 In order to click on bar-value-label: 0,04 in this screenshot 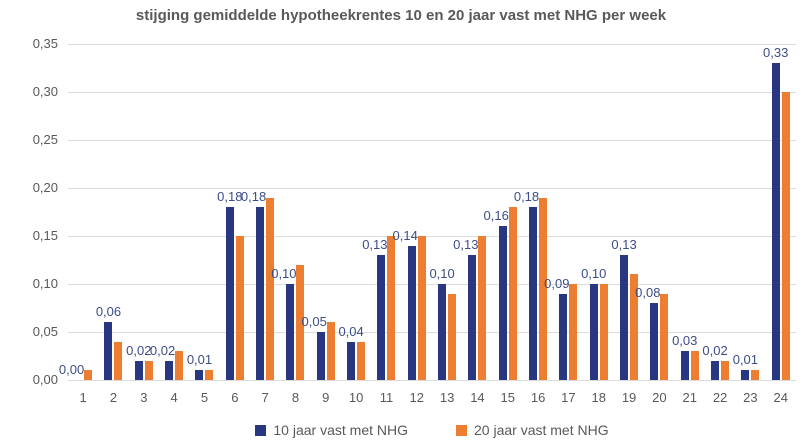, I will do `click(351, 331)`.